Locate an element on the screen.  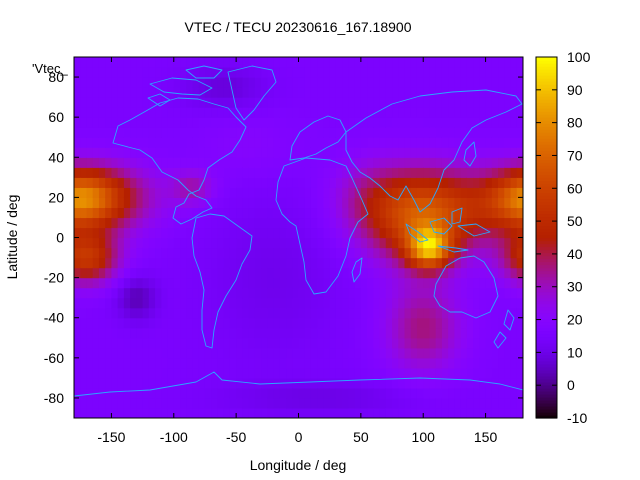
x-tick-label: 50 is located at coordinates (361, 437).